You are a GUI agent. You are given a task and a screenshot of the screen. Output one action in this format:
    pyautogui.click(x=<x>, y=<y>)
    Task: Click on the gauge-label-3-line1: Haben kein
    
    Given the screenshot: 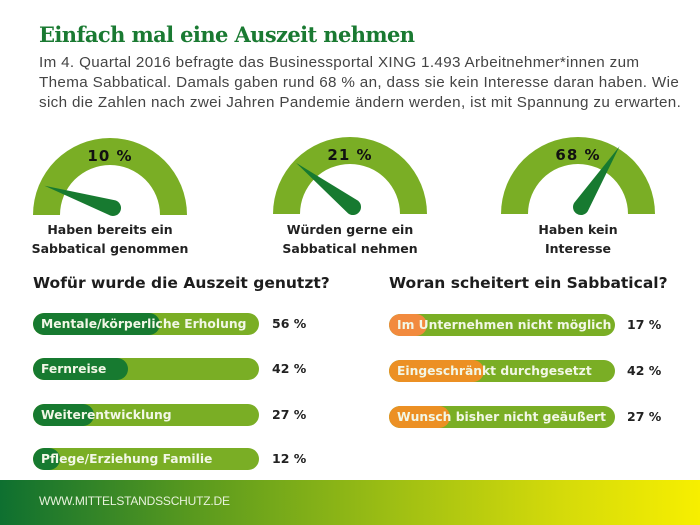 What is the action you would take?
    pyautogui.click(x=578, y=229)
    